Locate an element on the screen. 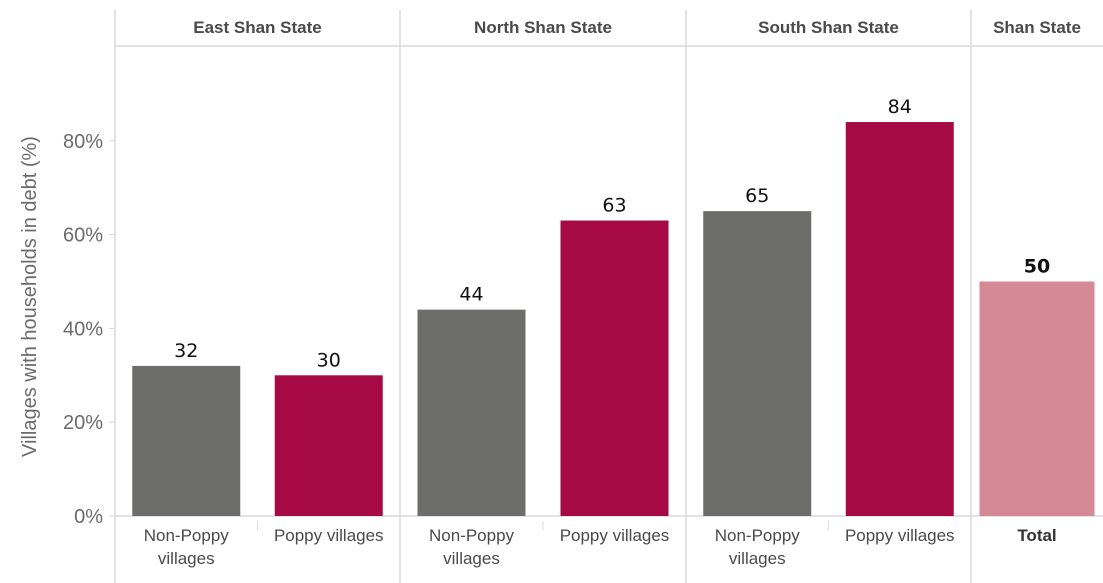 Image resolution: width=1103 pixels, height=583 pixels. data-label: 44 is located at coordinates (471, 295).